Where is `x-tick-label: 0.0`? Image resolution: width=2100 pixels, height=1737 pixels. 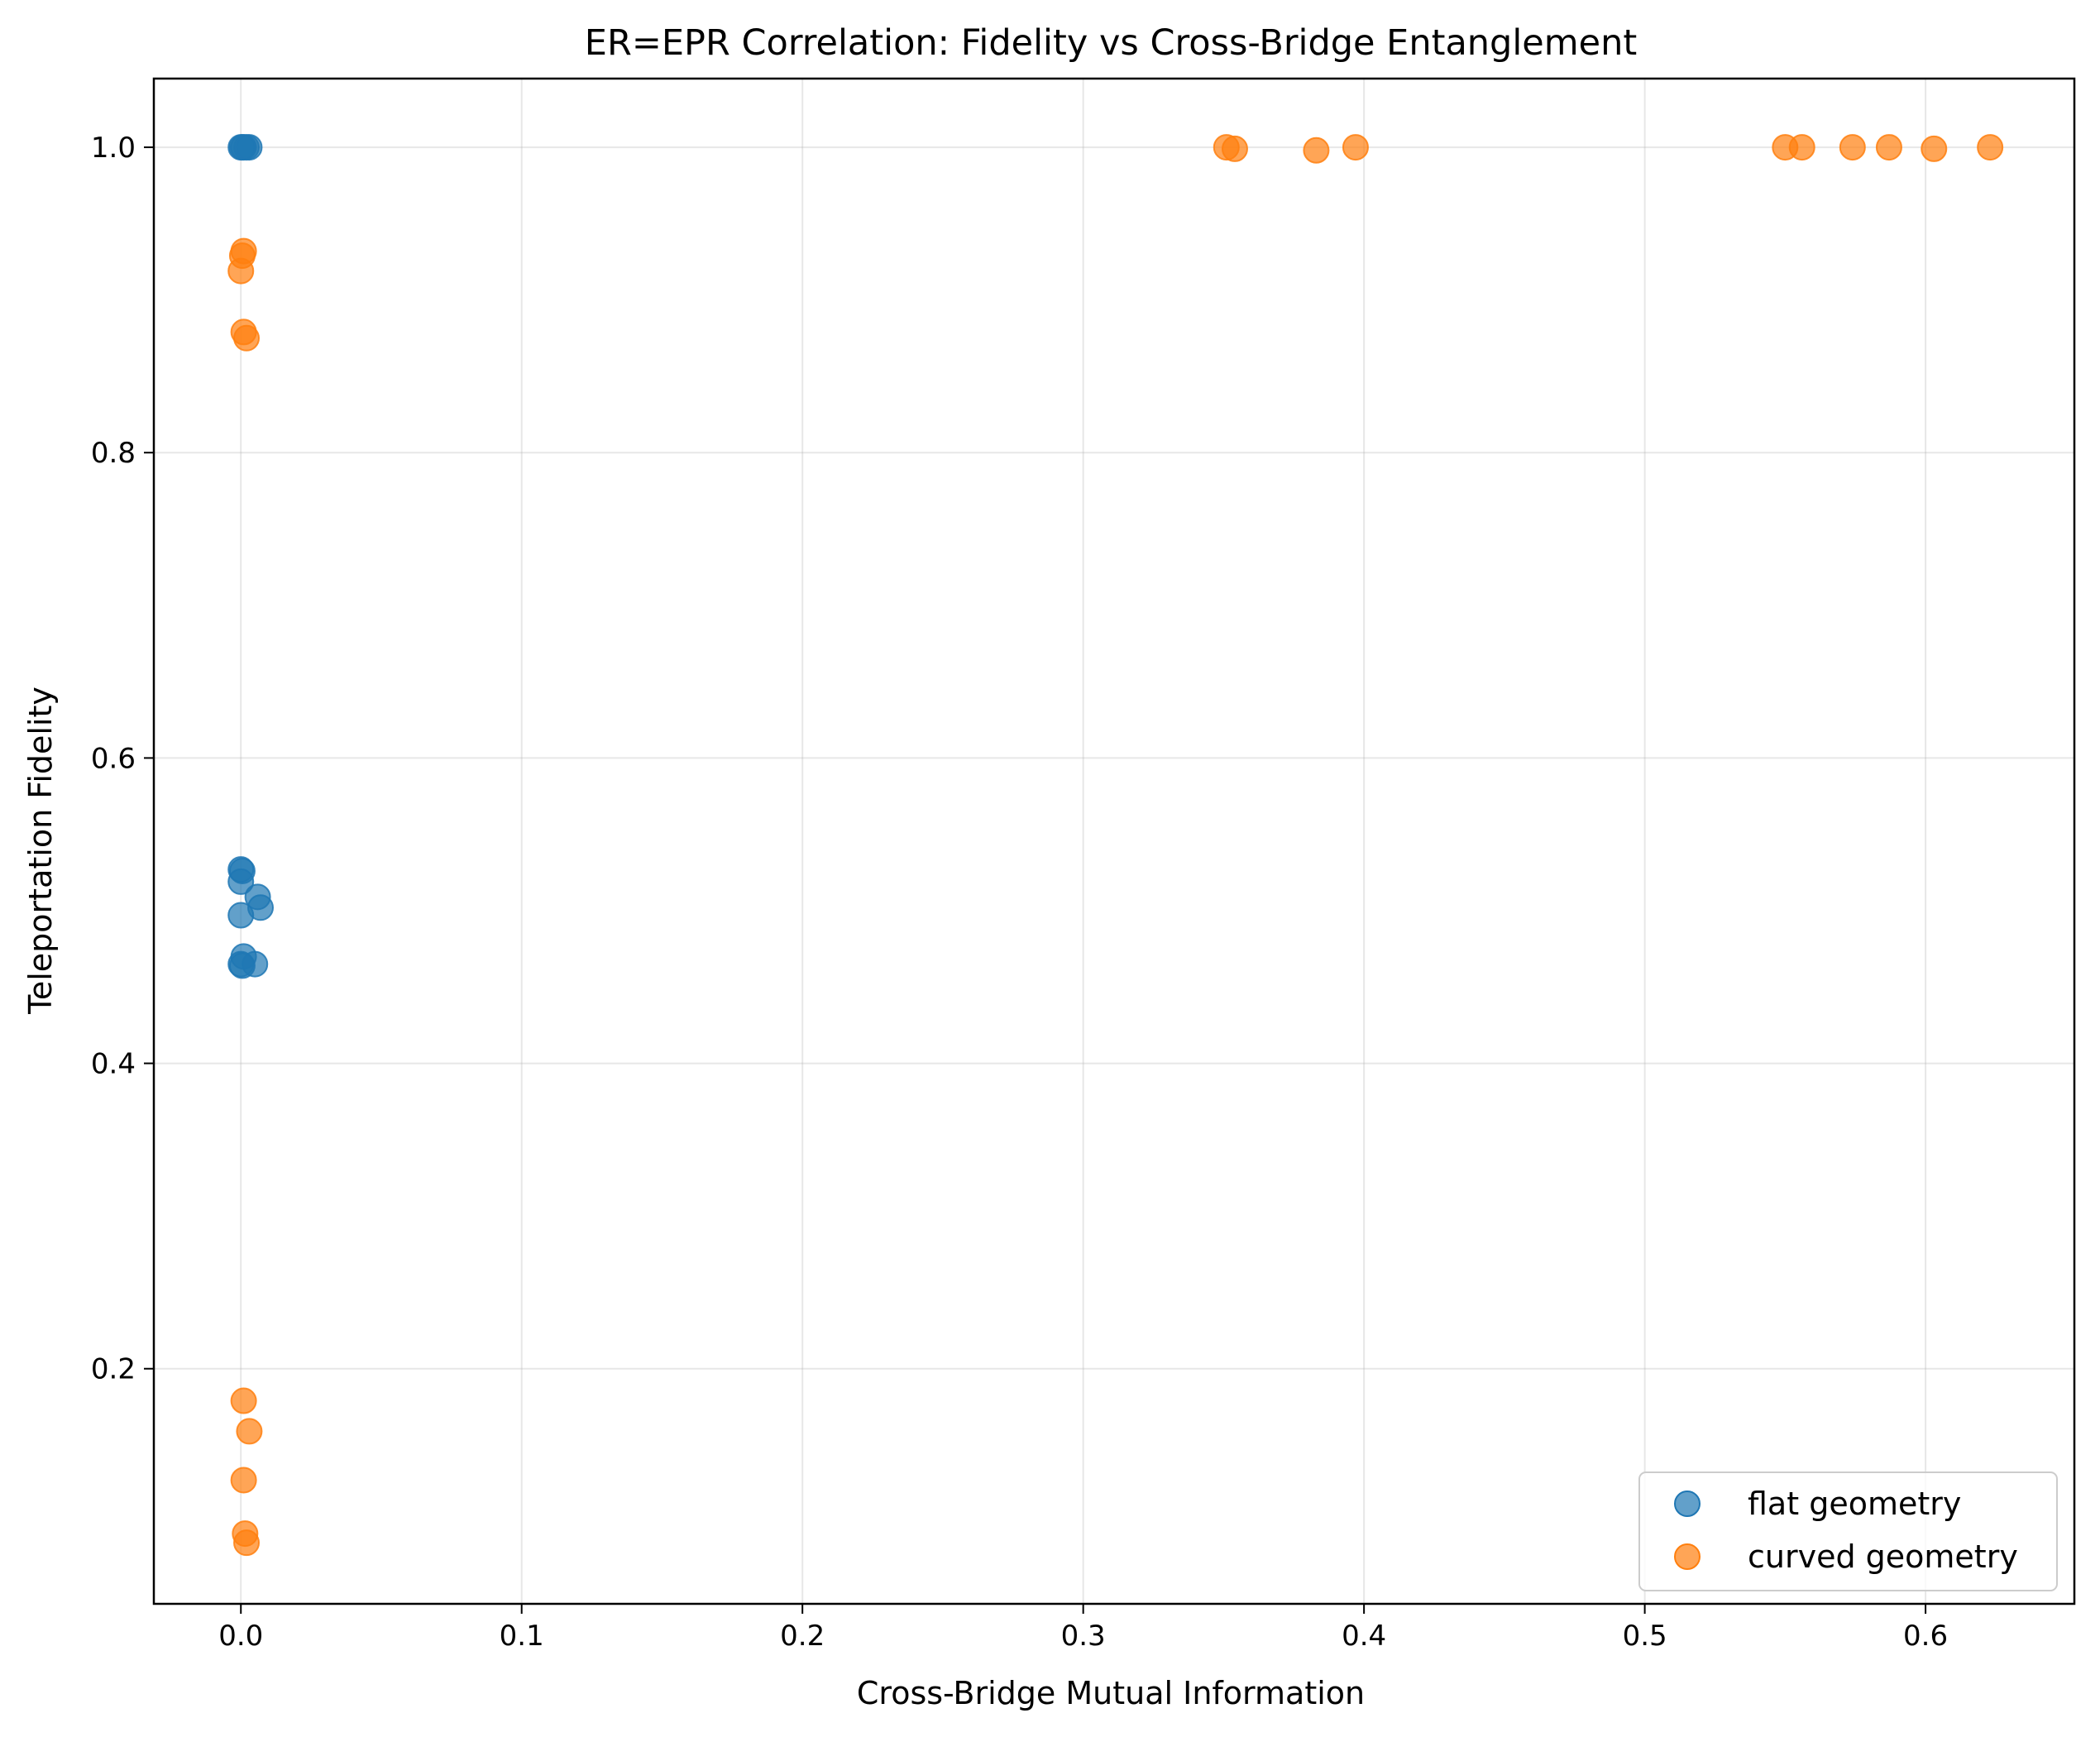
x-tick-label: 0.0 is located at coordinates (240, 1636).